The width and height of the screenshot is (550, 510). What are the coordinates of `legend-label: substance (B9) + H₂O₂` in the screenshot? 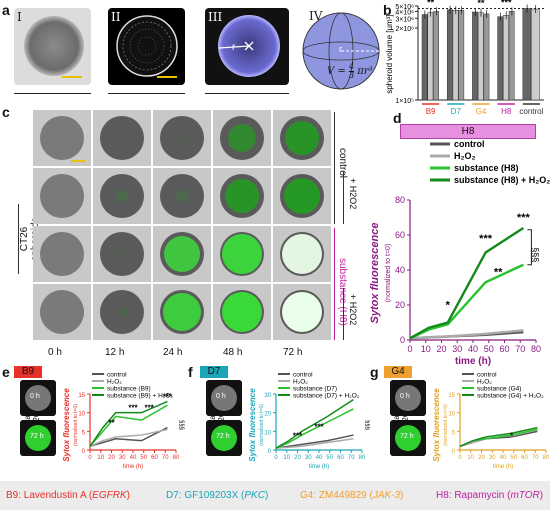 It's located at (140, 396).